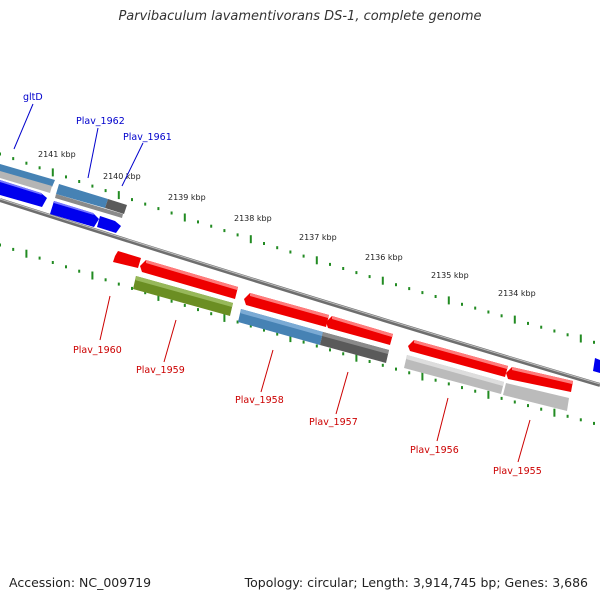 The height and width of the screenshot is (600, 600). What do you see at coordinates (97, 350) in the screenshot?
I see `gene-label-plav-1960: Plav_1960` at bounding box center [97, 350].